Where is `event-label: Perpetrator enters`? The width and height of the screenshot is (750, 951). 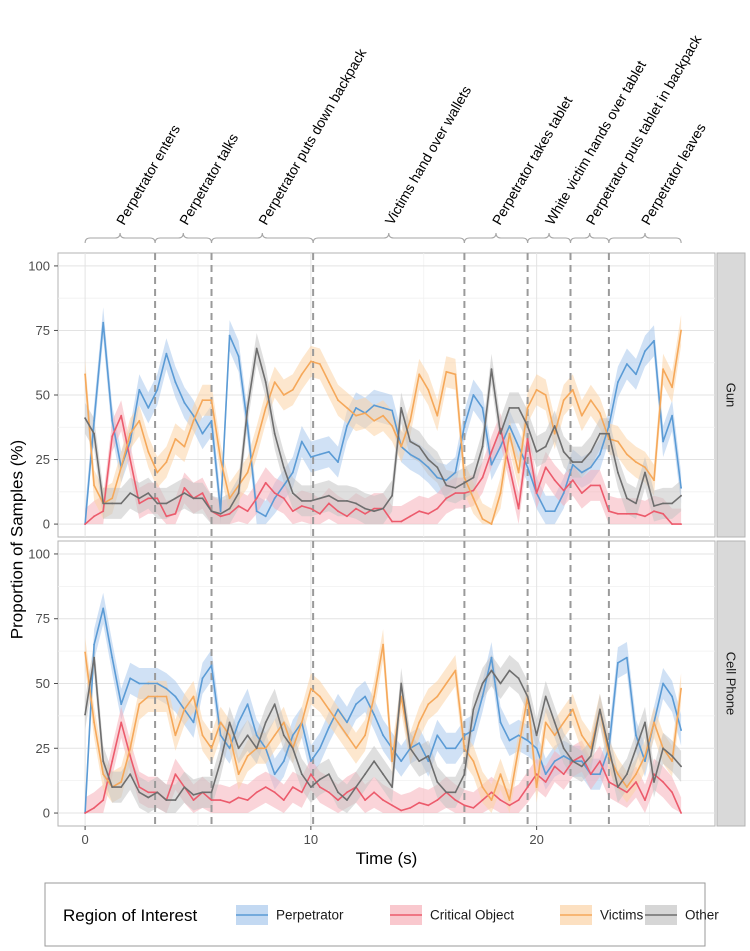
event-label: Perpetrator enters is located at coordinates (148, 175).